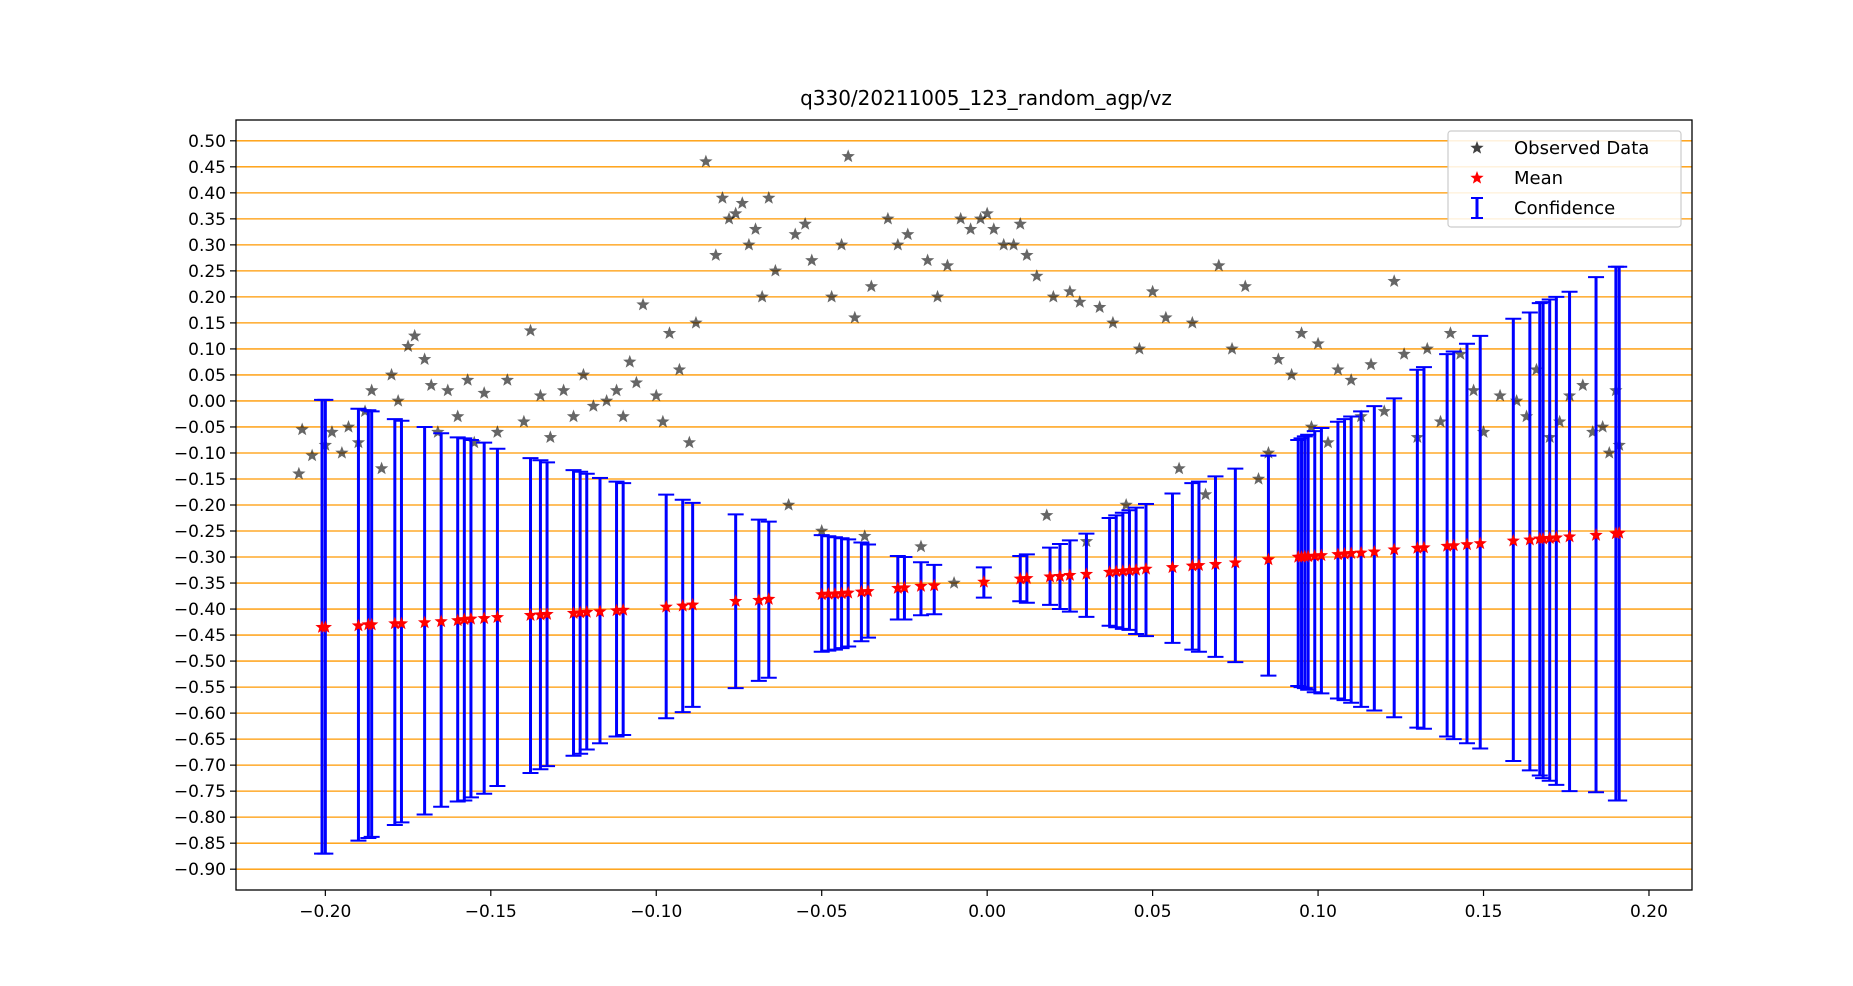 The image size is (1853, 986). I want to click on y-tick-label: 0.50, so click(207, 142).